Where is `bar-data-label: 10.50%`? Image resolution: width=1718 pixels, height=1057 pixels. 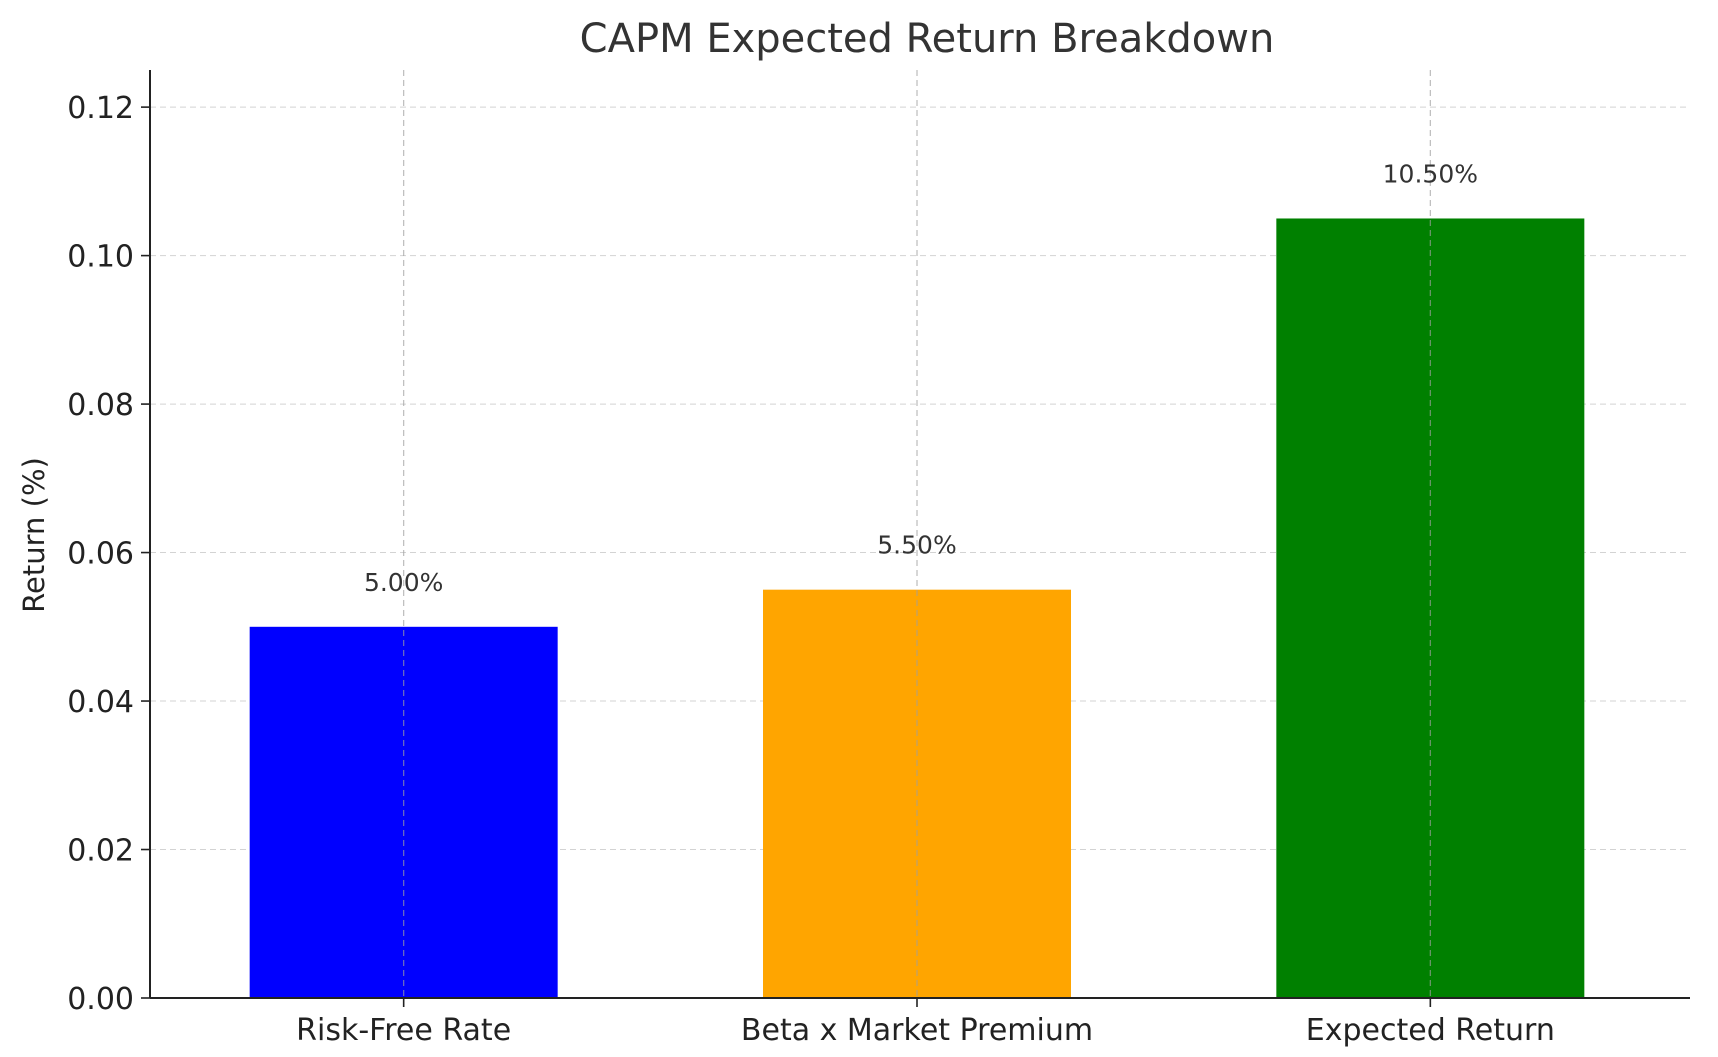
bar-data-label: 10.50% is located at coordinates (1430, 173).